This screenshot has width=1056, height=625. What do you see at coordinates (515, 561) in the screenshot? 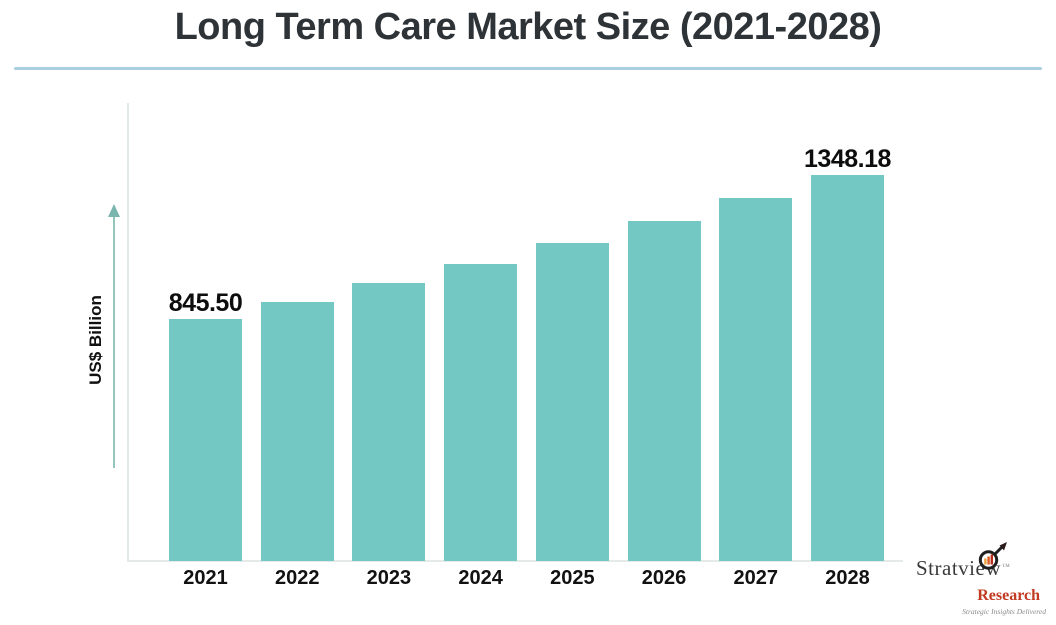
I see `x-axis-line` at bounding box center [515, 561].